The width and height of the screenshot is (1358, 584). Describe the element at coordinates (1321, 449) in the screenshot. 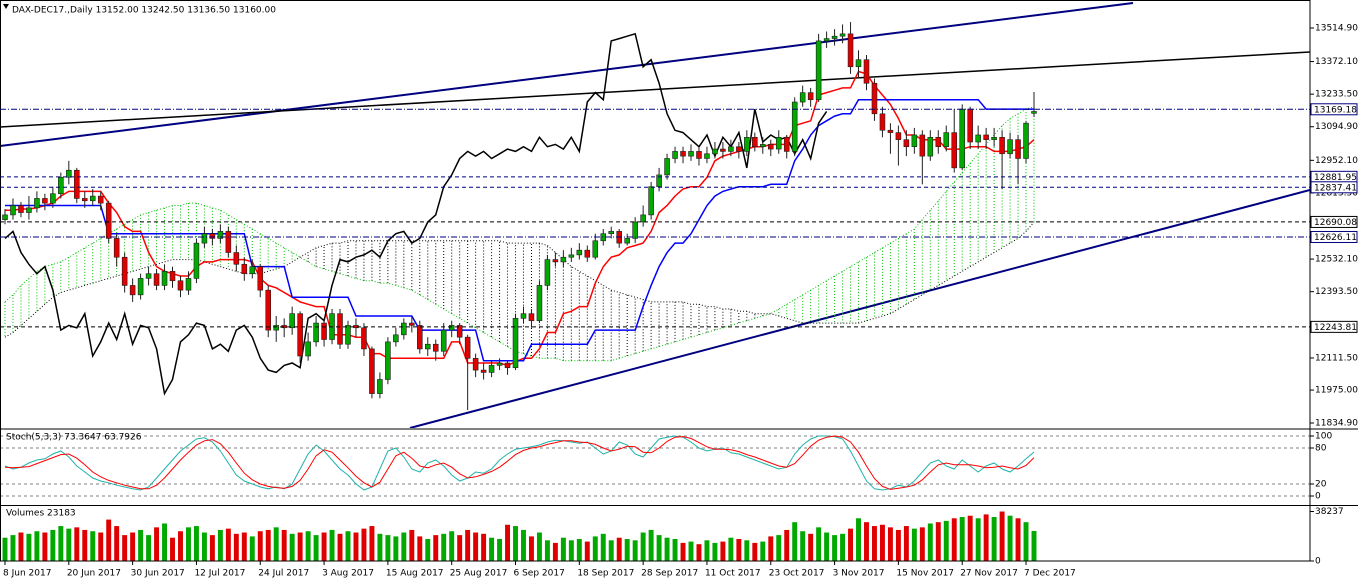

I see `y-tick-label: 80` at that location.